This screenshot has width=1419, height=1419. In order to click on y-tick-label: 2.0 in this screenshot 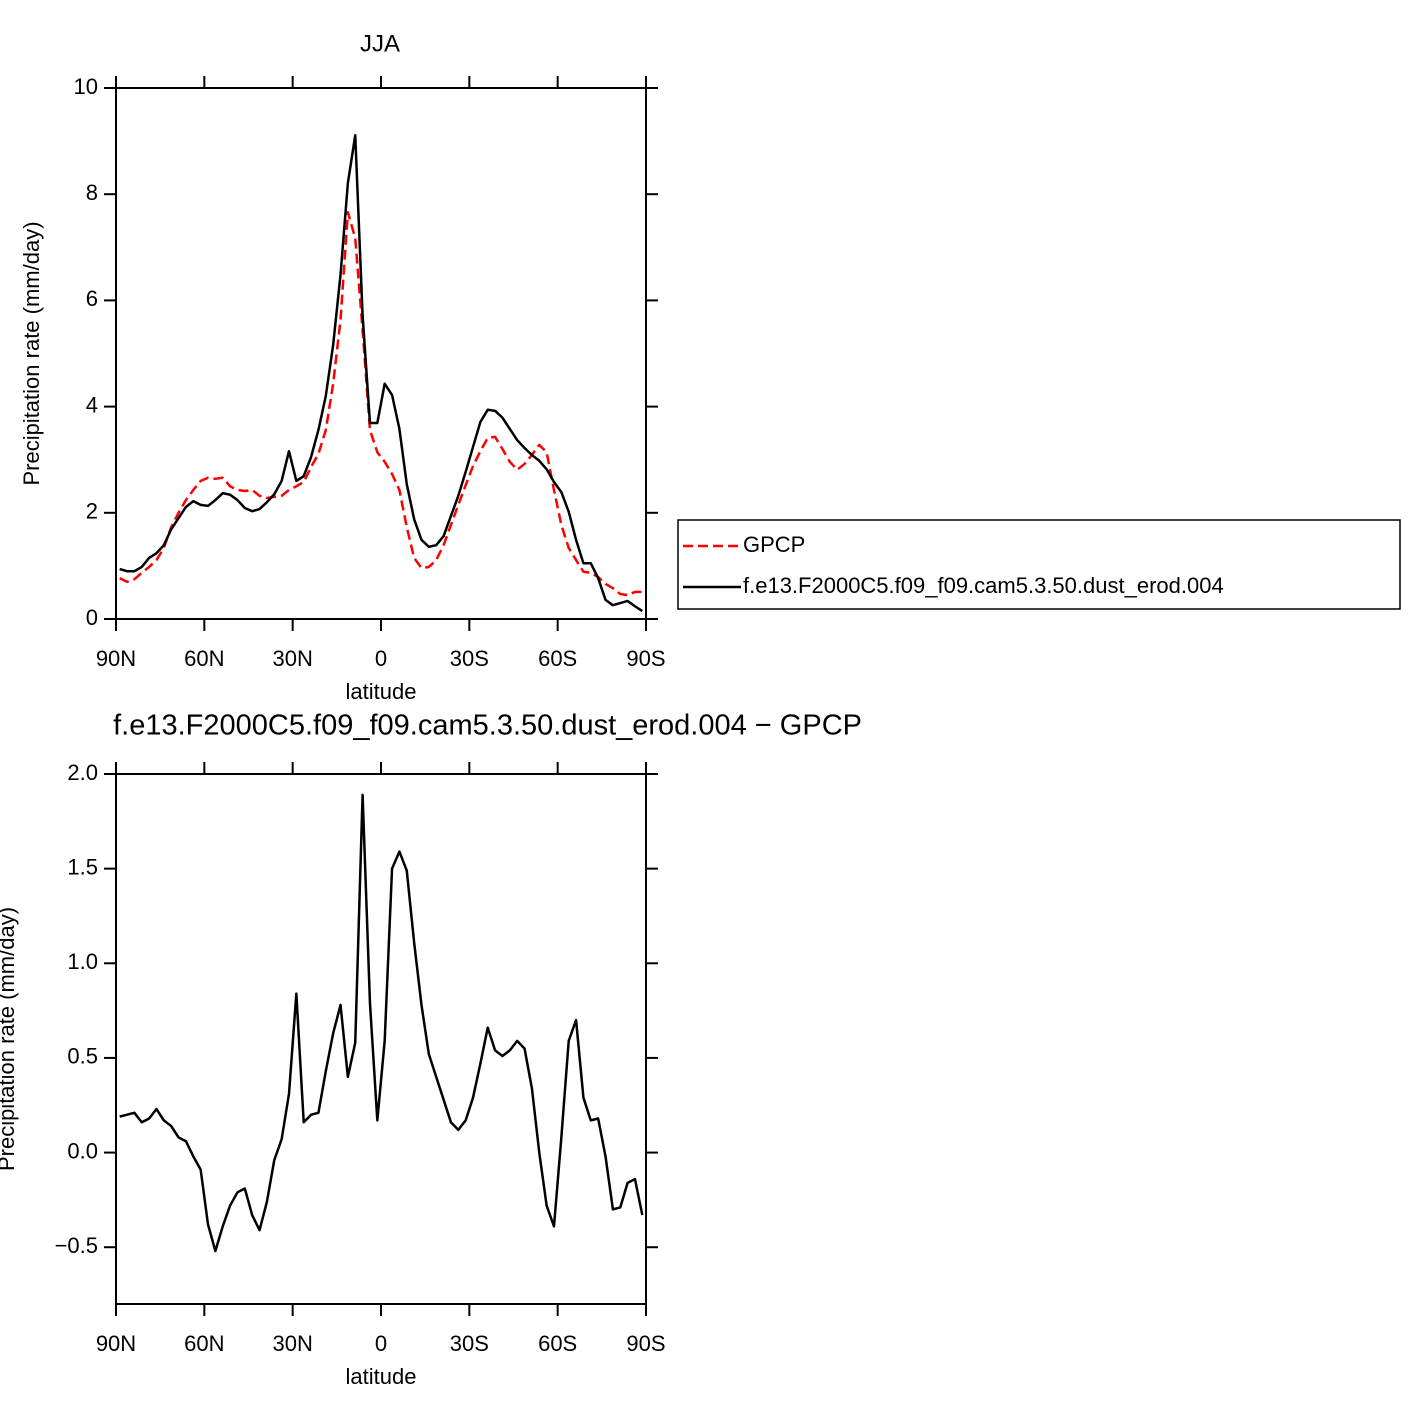, I will do `click(82, 772)`.